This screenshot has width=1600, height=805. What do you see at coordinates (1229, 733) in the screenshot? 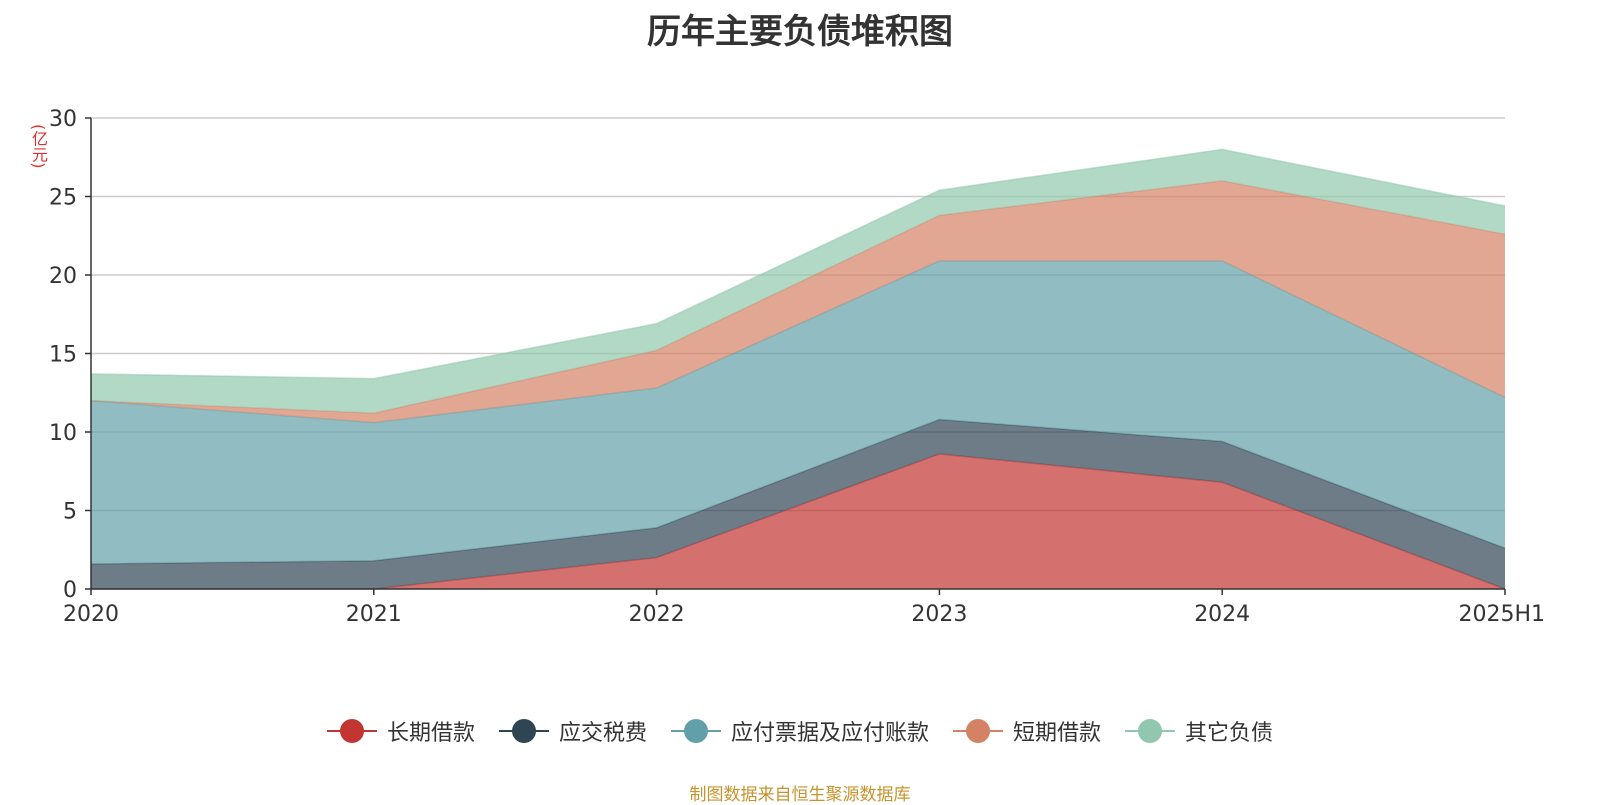
I see `legend-label: 其它负债` at bounding box center [1229, 733].